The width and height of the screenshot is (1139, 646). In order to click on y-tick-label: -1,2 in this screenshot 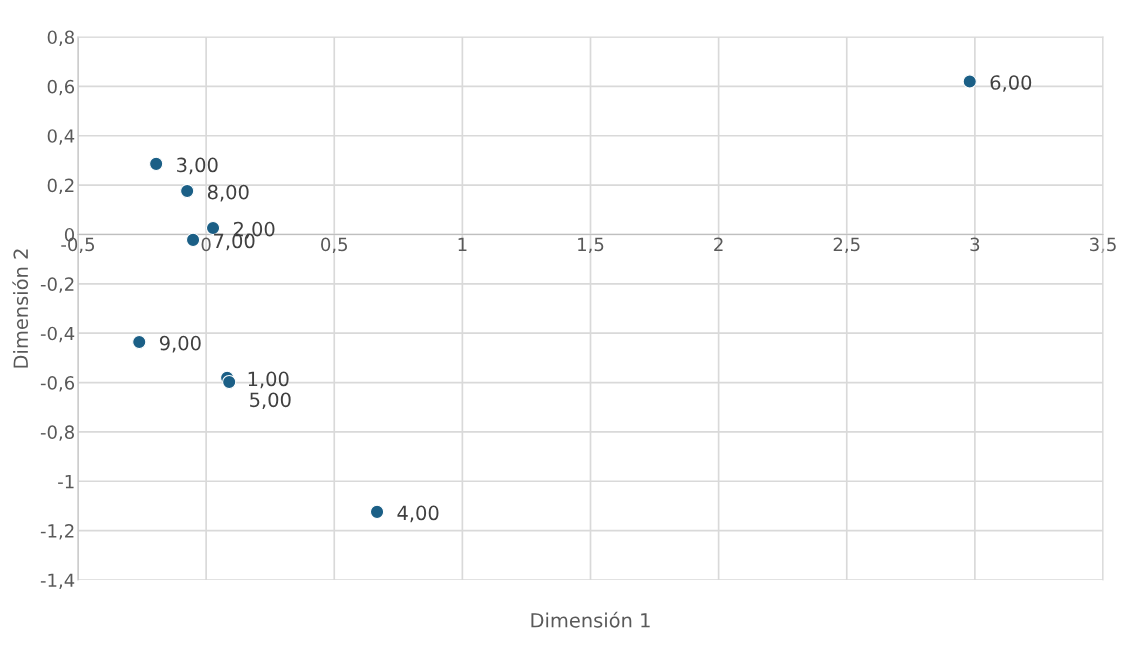, I will do `click(57, 532)`.